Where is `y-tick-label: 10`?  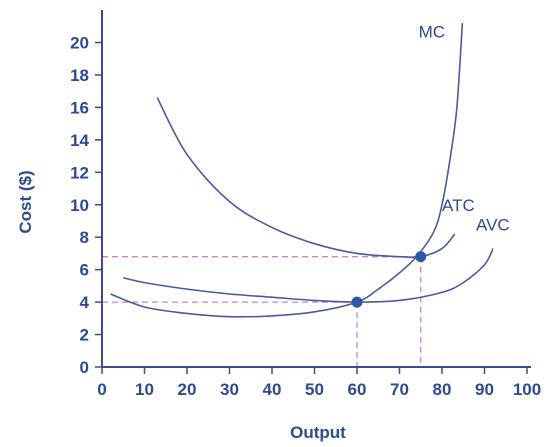 y-tick-label: 10 is located at coordinates (79, 205).